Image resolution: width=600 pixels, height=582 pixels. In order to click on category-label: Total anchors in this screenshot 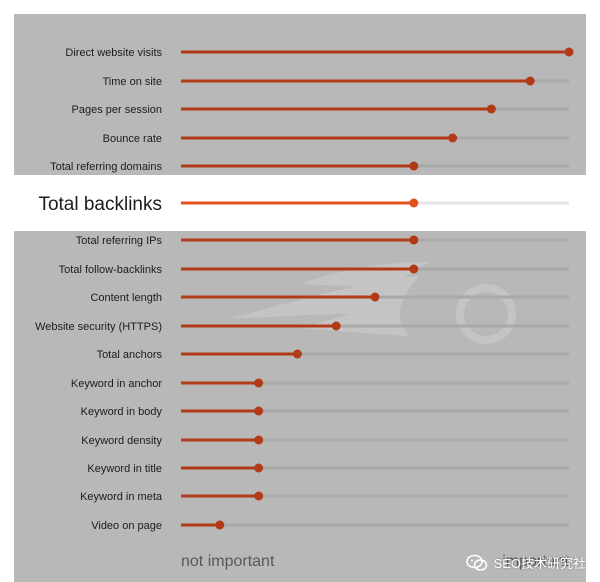, I will do `click(130, 355)`.